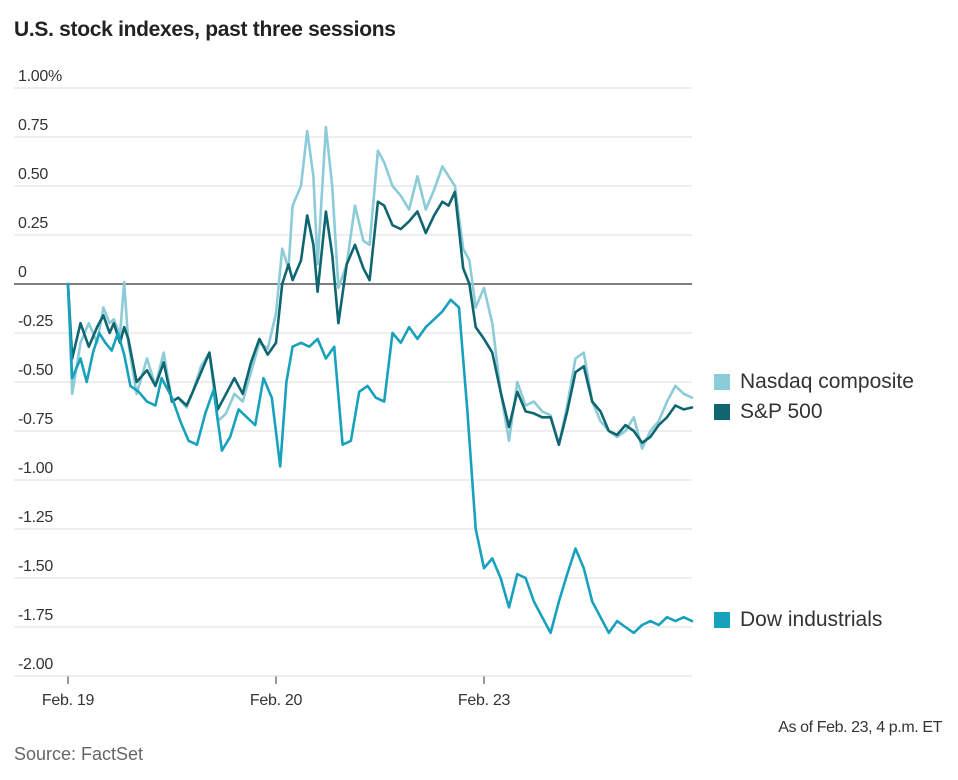 Image resolution: width=958 pixels, height=780 pixels. Describe the element at coordinates (68, 700) in the screenshot. I see `x-tick-label: Feb. 19` at that location.